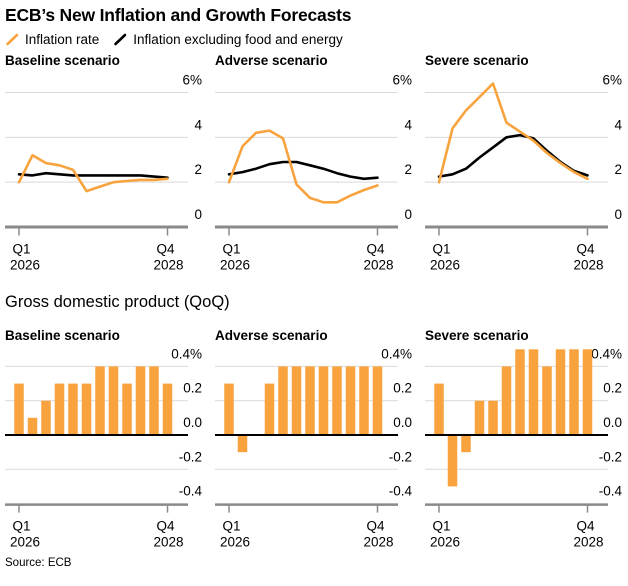  Describe the element at coordinates (38, 563) in the screenshot. I see `source-note: Source: ECB` at that location.